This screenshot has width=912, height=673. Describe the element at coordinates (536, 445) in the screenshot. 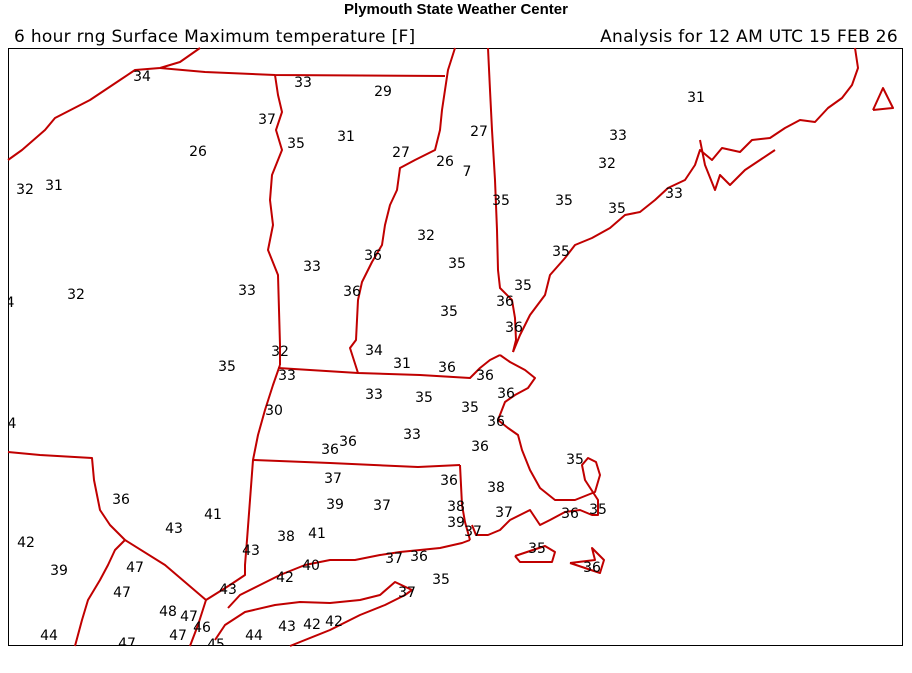

I see `ma-coast` at that location.